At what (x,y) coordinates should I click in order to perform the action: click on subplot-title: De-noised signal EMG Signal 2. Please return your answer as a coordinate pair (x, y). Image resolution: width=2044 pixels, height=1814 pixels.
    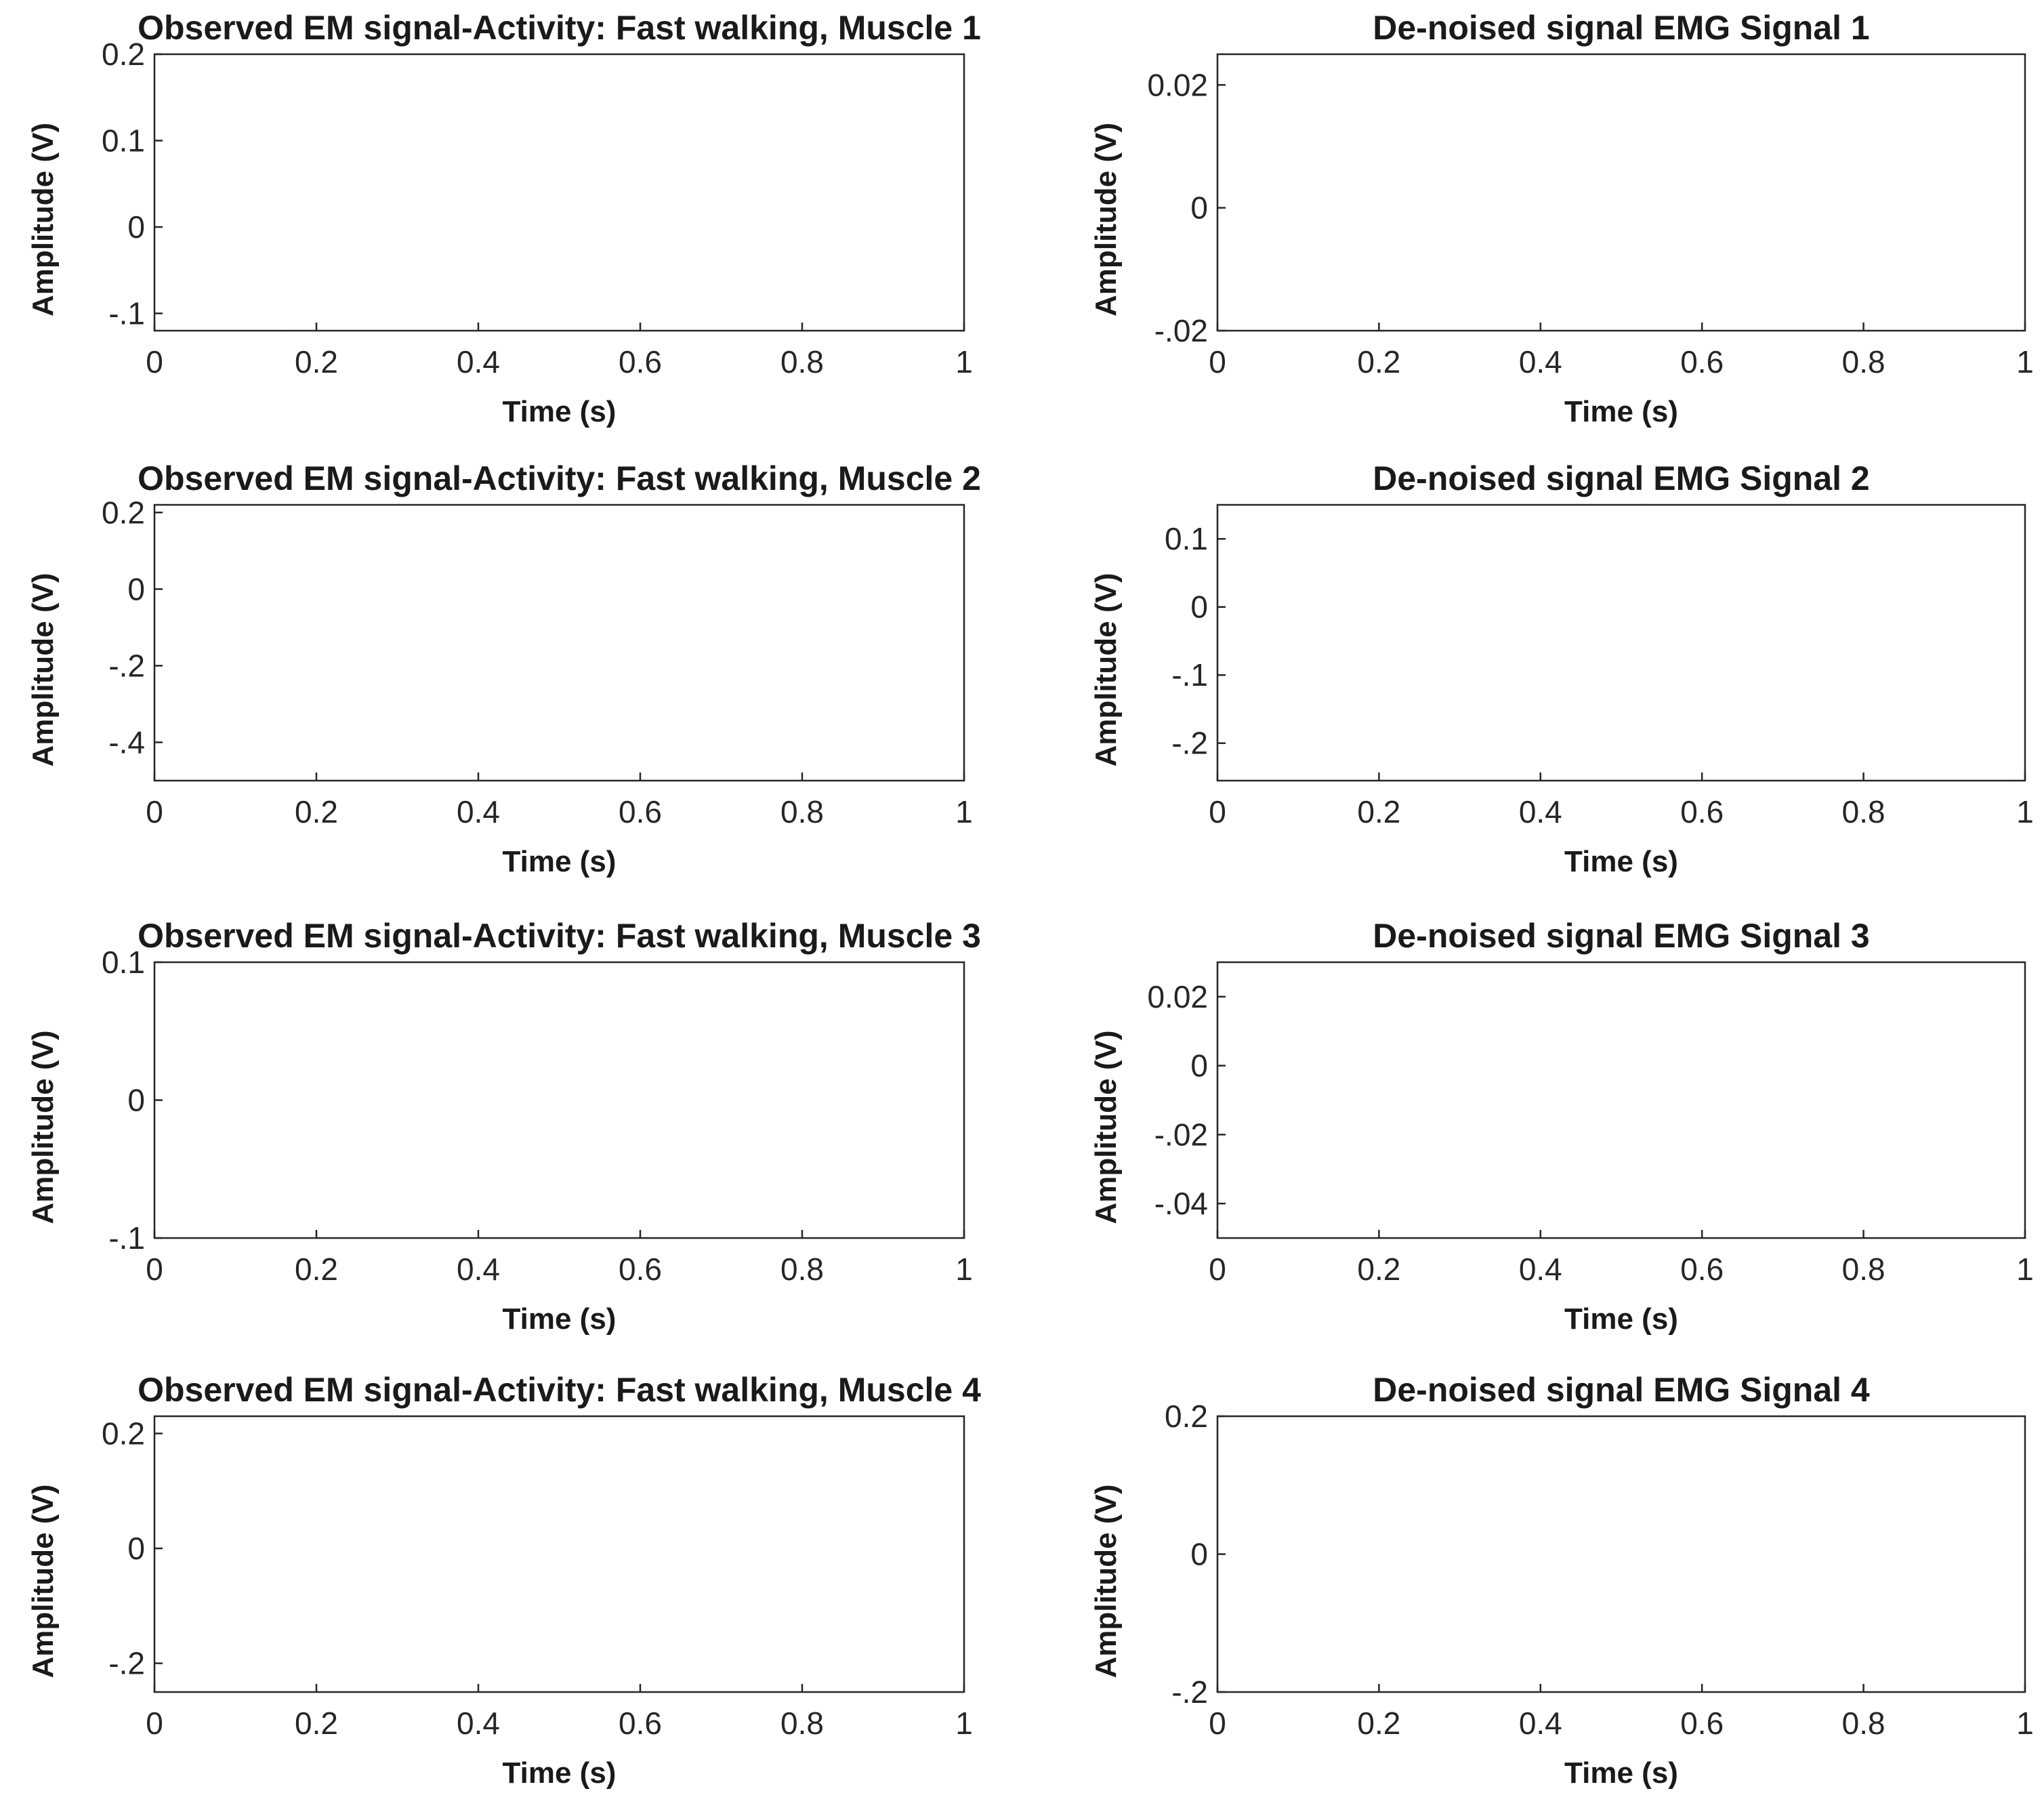
    Looking at the image, I should click on (1621, 478).